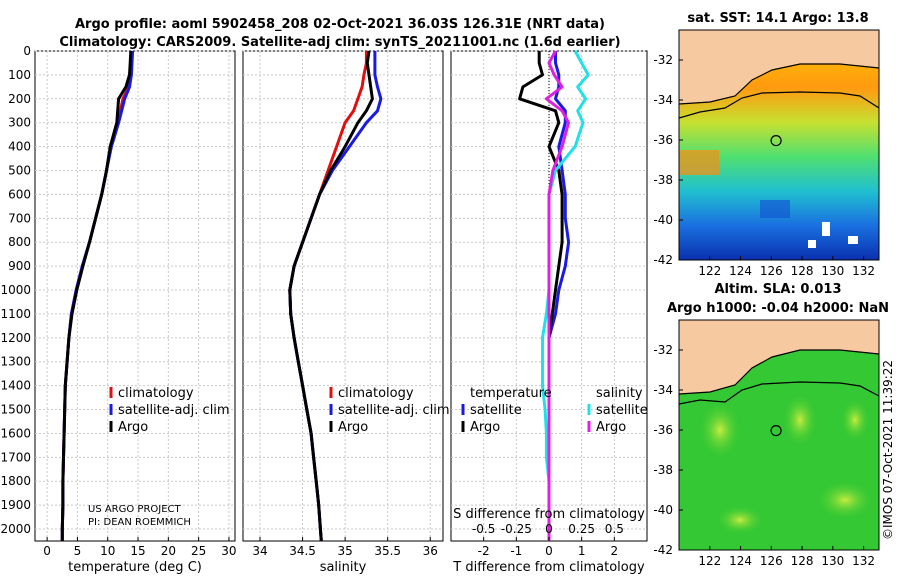 This screenshot has height=580, width=900. I want to click on sla-contour, so click(779, 393).